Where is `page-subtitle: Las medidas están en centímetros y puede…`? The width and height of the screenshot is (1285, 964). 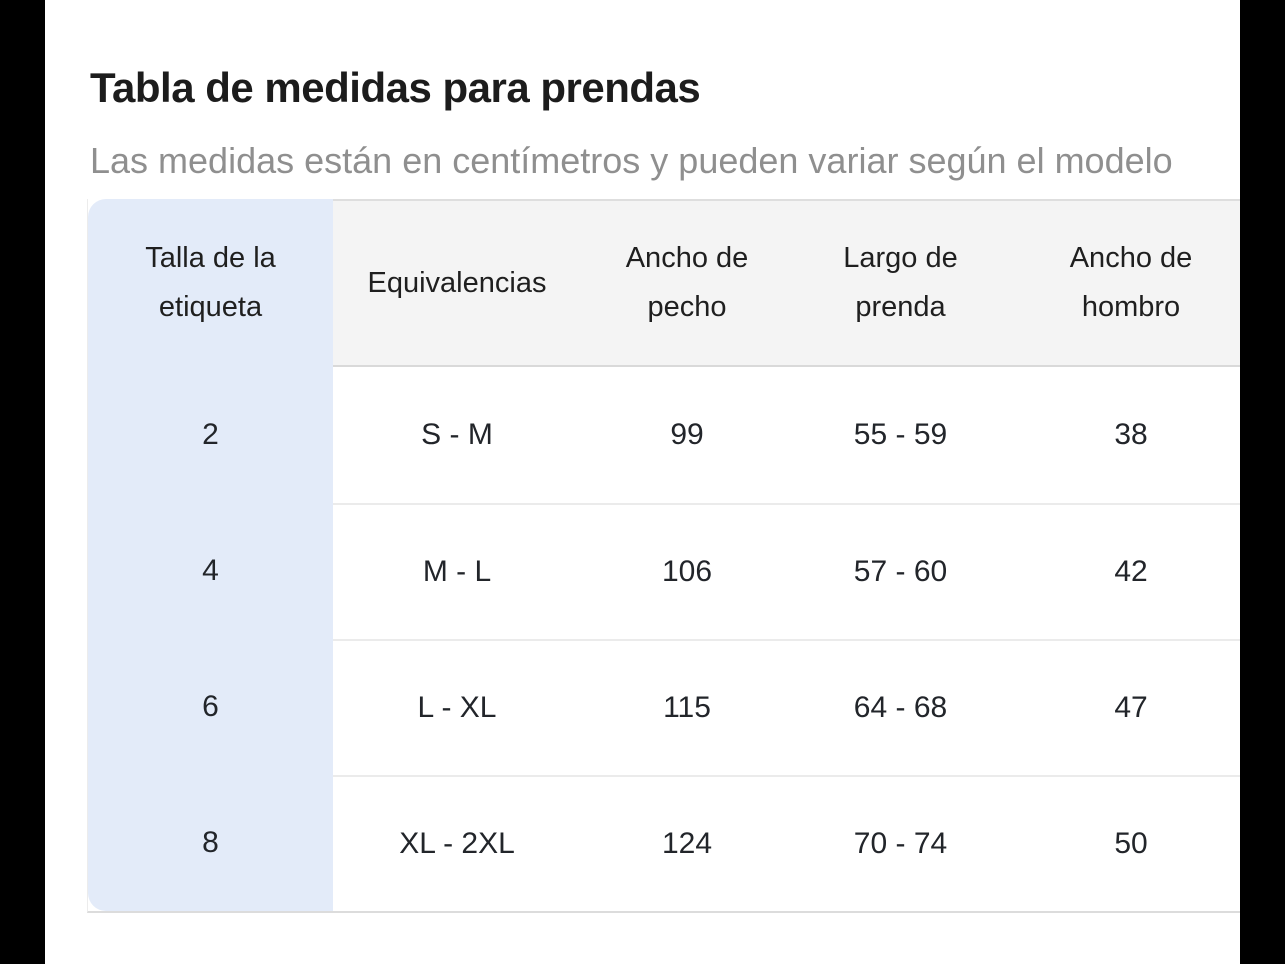
page-subtitle: Las medidas están en centímetros y puede… is located at coordinates (631, 160).